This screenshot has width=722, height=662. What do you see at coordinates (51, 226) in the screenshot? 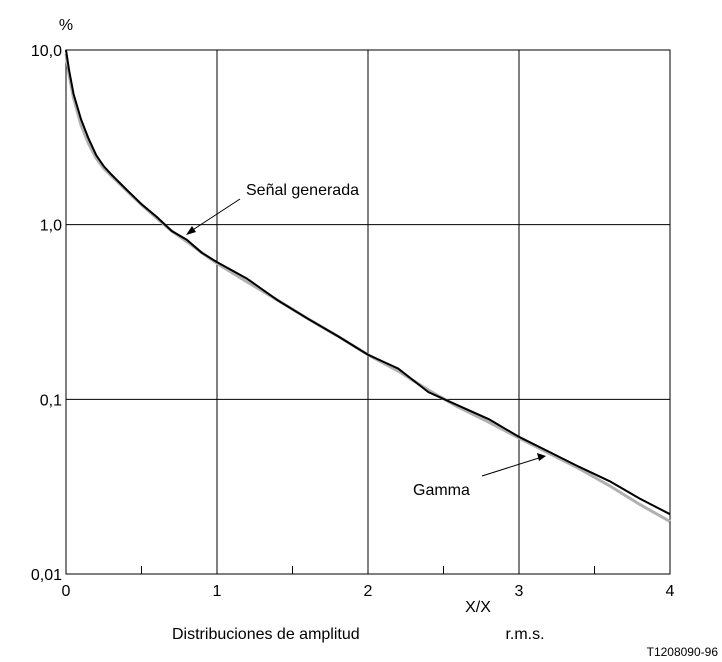
I see `y-tick-label: 1,0` at bounding box center [51, 226].